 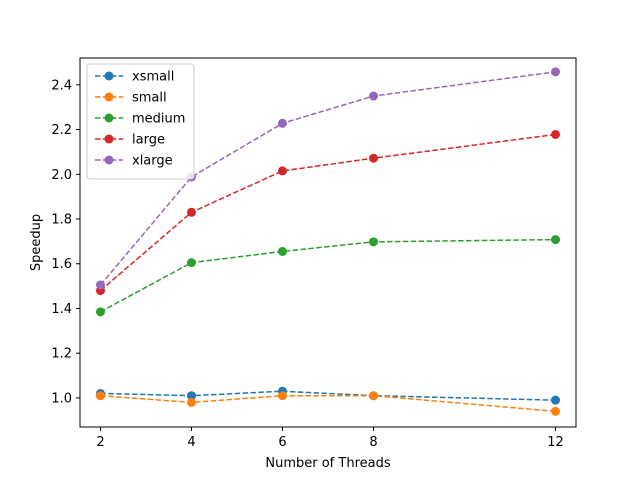 I want to click on y-axis-ticks: 1.0 1.2 1.4 1.6 1.8 2.0 2.2 2.4, so click(x=65, y=242).